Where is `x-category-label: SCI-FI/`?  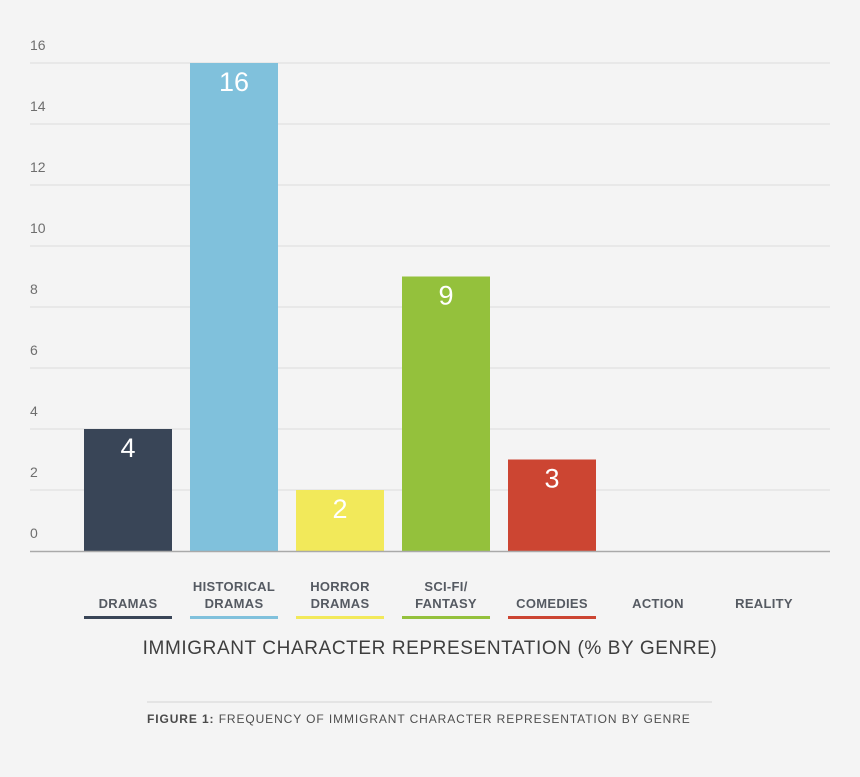
x-category-label: SCI-FI/ is located at coordinates (445, 586).